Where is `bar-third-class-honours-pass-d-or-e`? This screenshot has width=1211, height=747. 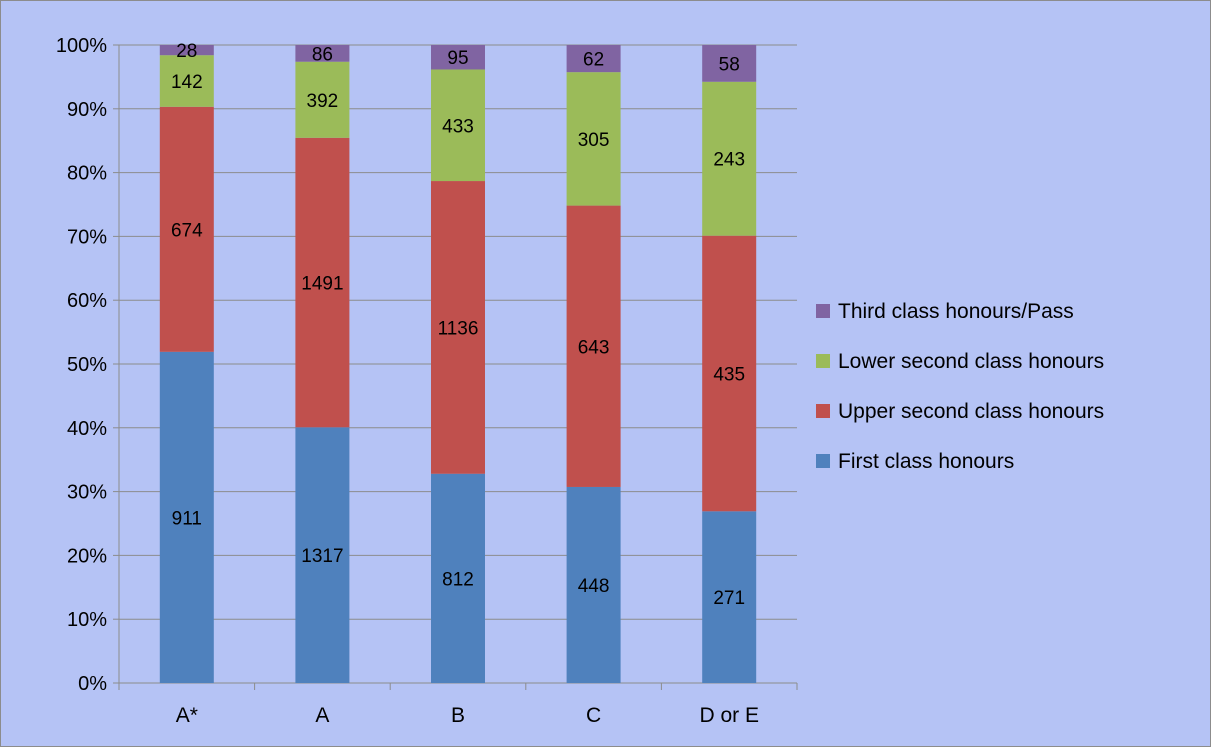 bar-third-class-honours-pass-d-or-e is located at coordinates (729, 63).